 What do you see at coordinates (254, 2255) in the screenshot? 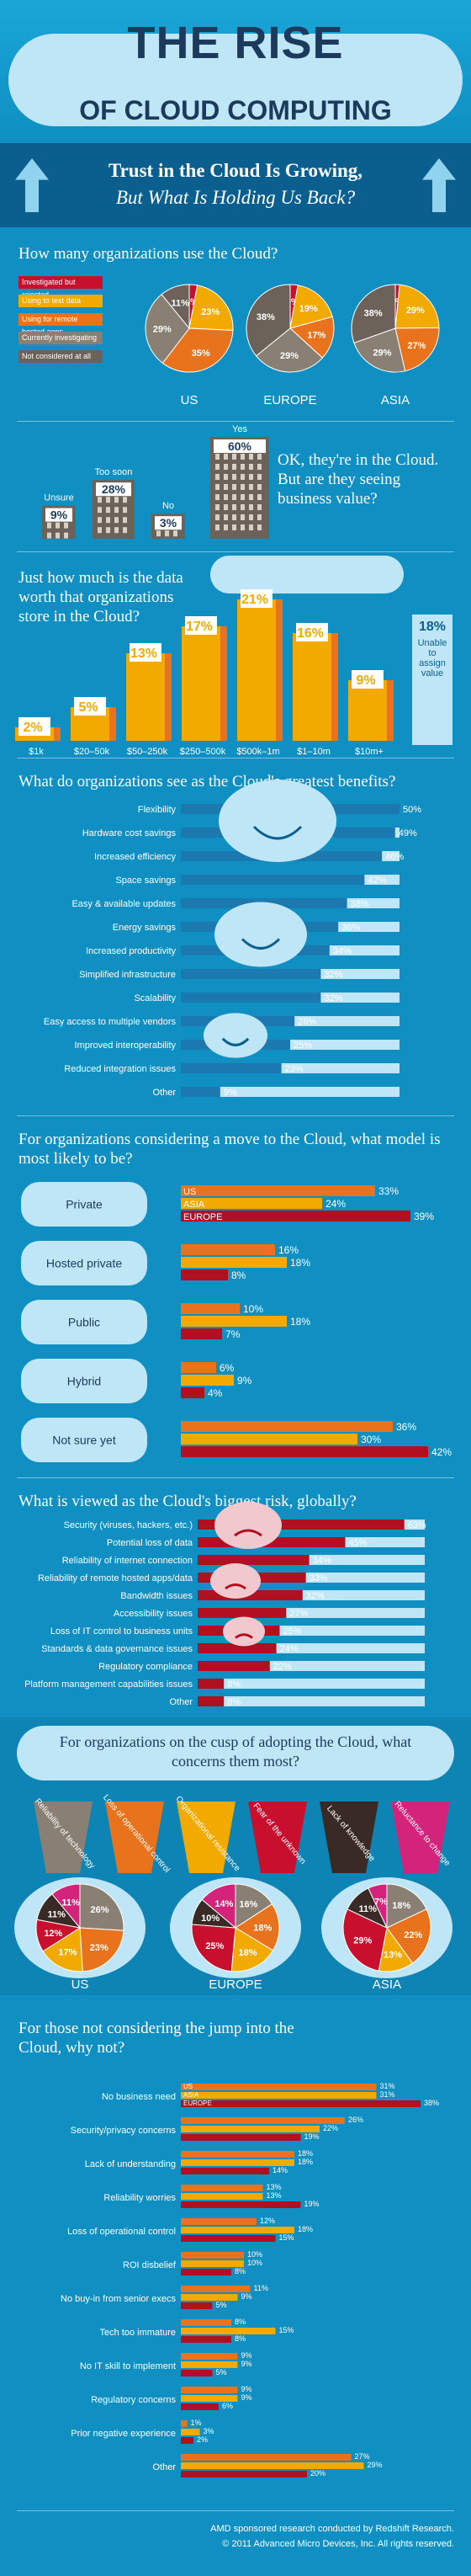
I see `bar-value: 10%` at bounding box center [254, 2255].